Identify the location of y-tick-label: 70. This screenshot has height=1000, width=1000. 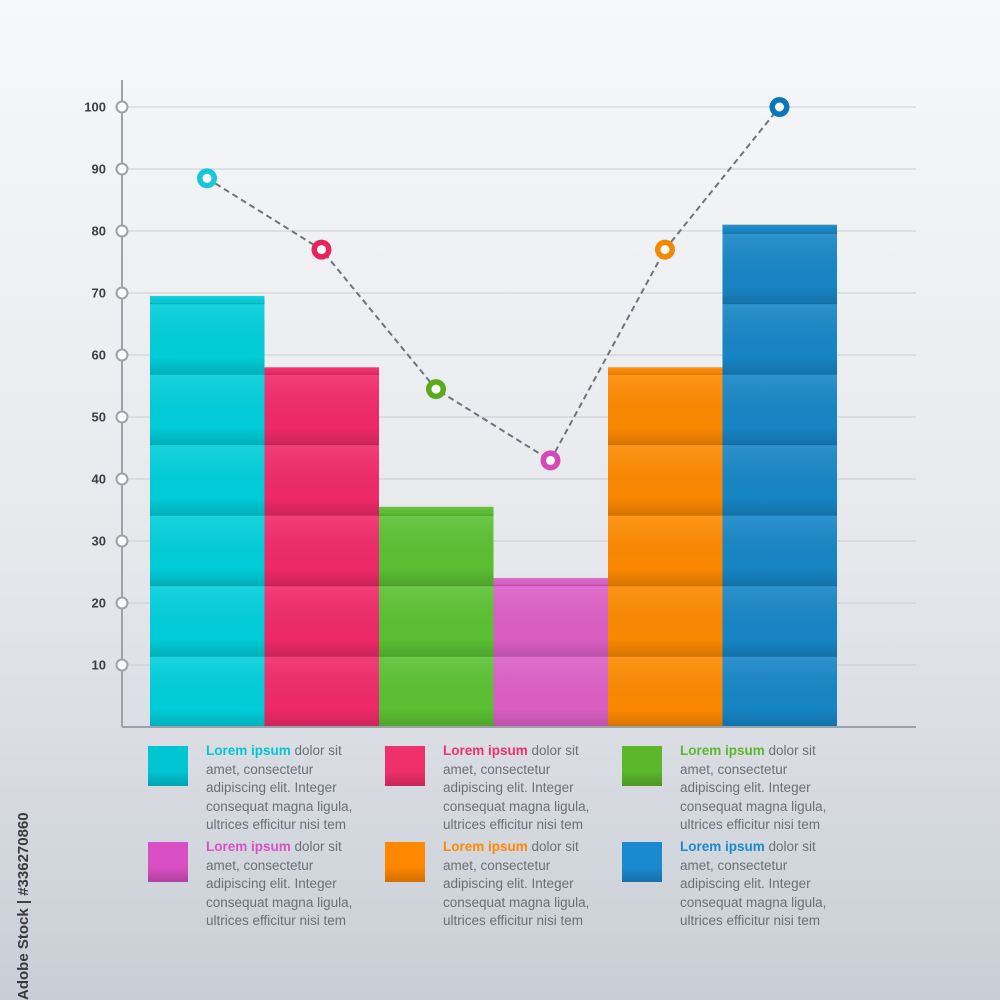
(99, 293).